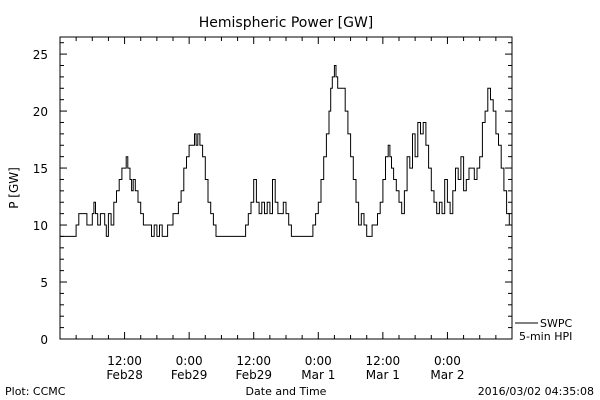 The height and width of the screenshot is (400, 600). What do you see at coordinates (40, 226) in the screenshot?
I see `y-tick-label: 10` at bounding box center [40, 226].